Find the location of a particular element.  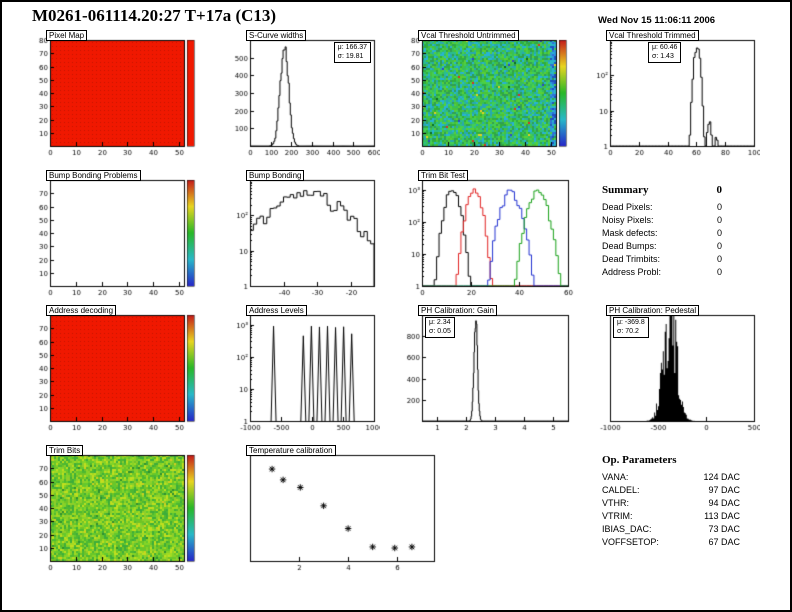

stats-box: μ: 60.46 σ: 1.43 is located at coordinates (665, 52).